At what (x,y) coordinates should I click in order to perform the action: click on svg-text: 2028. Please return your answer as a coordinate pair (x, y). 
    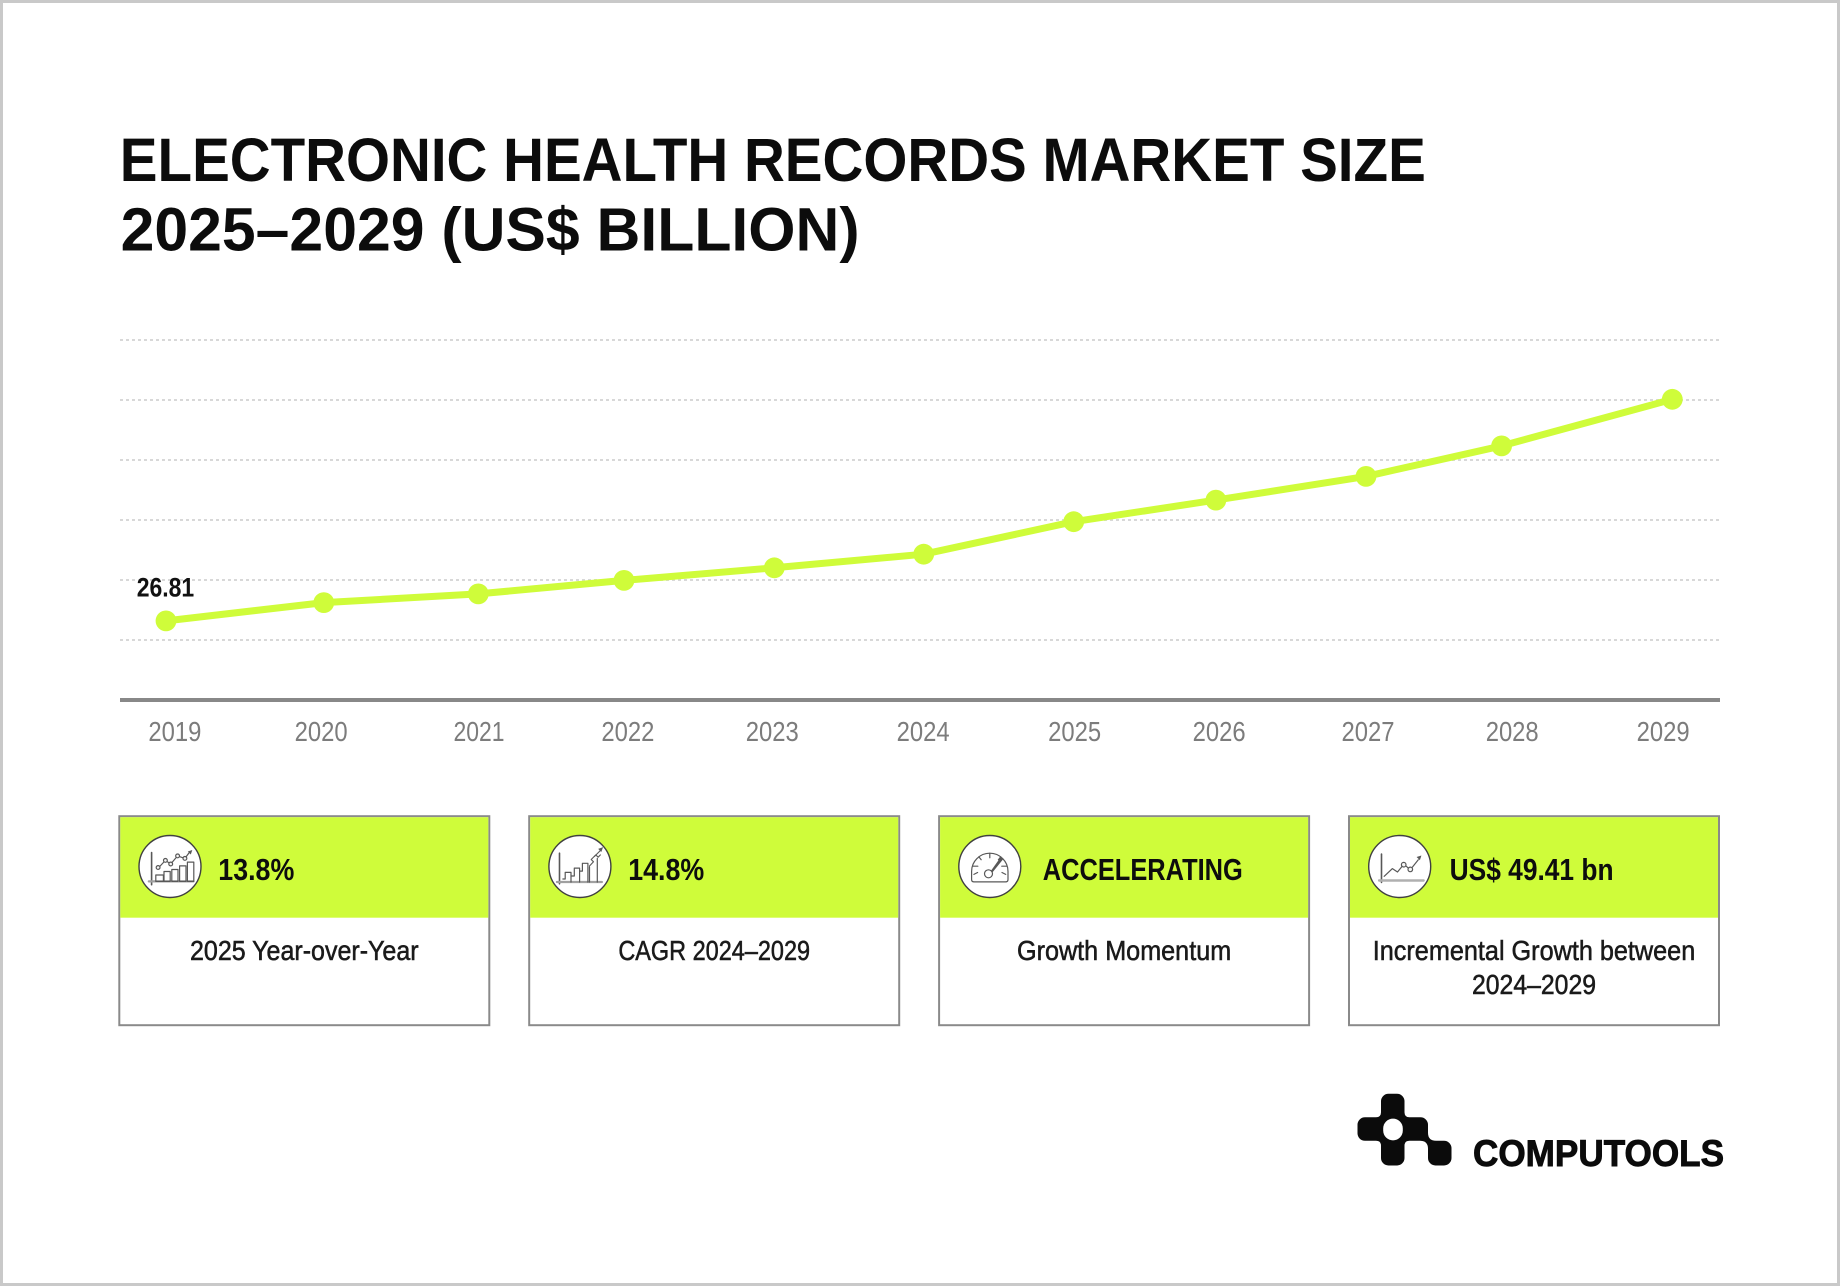
    Looking at the image, I should click on (1512, 731).